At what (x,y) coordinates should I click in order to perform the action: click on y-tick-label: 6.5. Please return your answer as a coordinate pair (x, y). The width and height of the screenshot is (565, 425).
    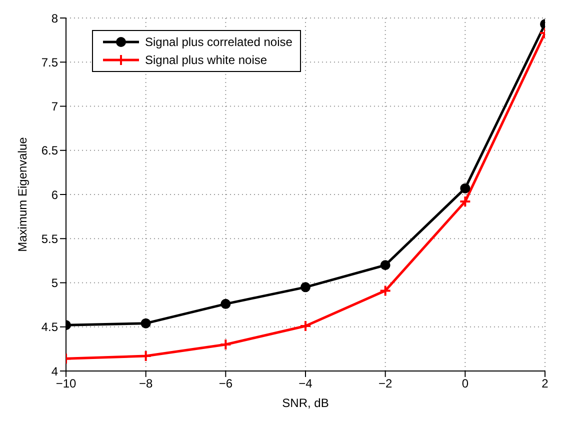
    Looking at the image, I should click on (49, 151).